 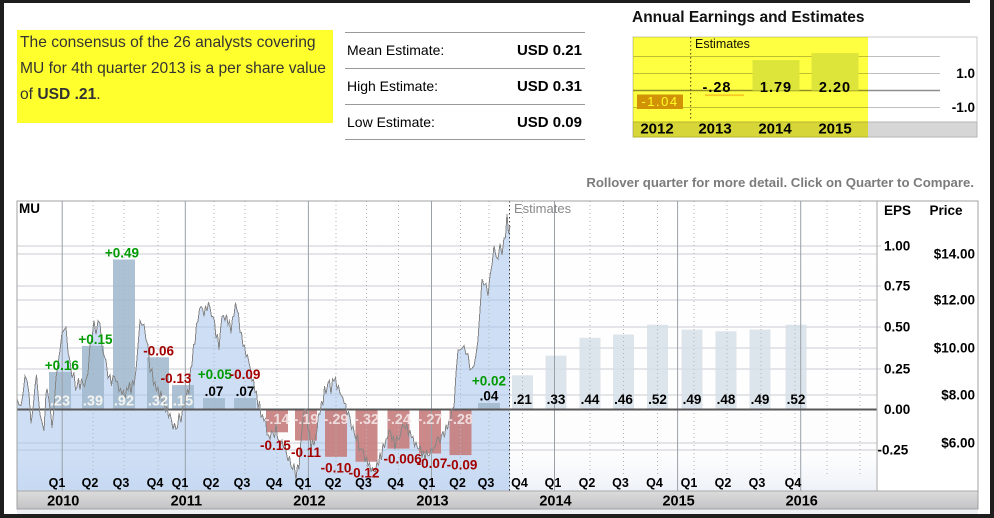 I want to click on svg-text: -0.12, so click(x=364, y=473).